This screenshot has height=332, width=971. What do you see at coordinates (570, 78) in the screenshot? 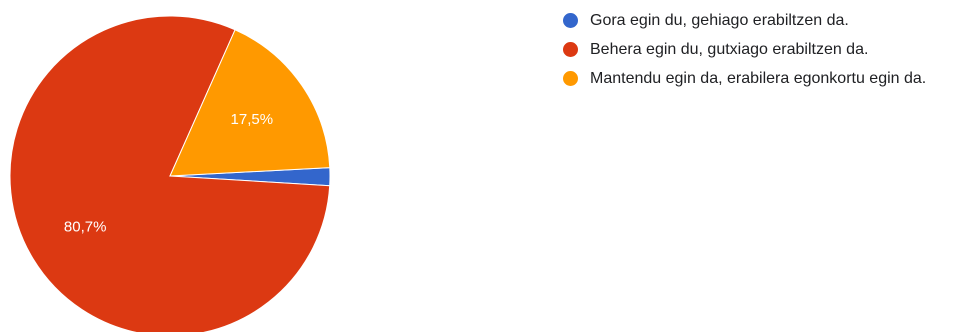
I see `legend-swatch-mantendu` at bounding box center [570, 78].